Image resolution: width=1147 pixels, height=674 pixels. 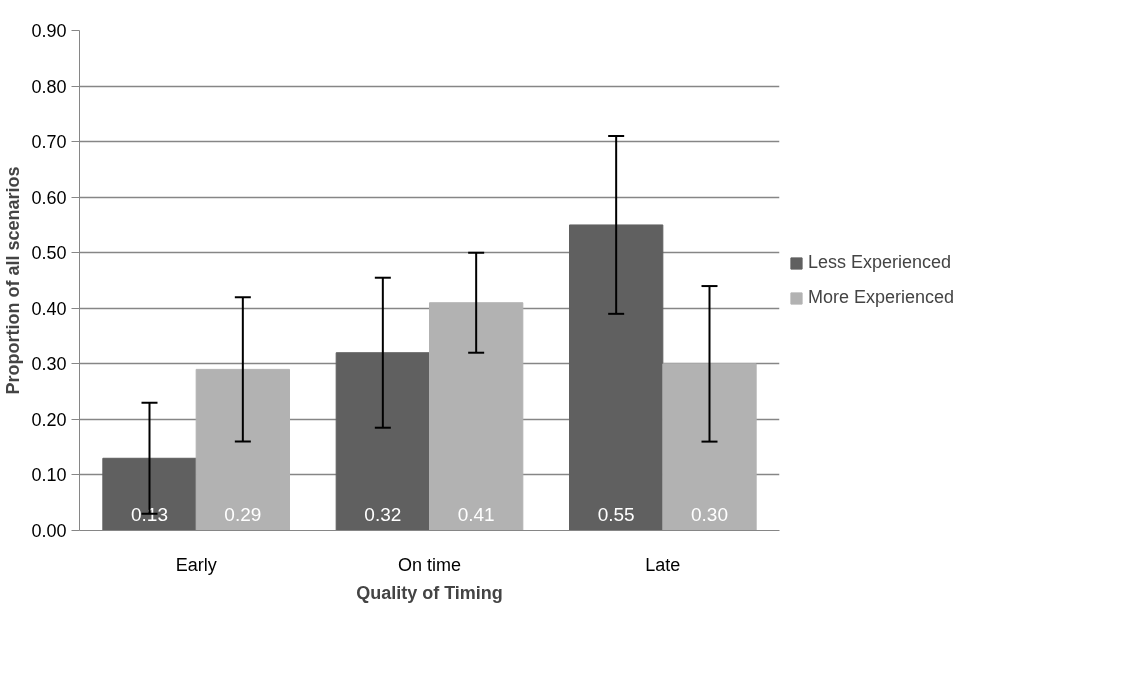 I want to click on y-tick-label: 0.80, so click(x=49, y=86).